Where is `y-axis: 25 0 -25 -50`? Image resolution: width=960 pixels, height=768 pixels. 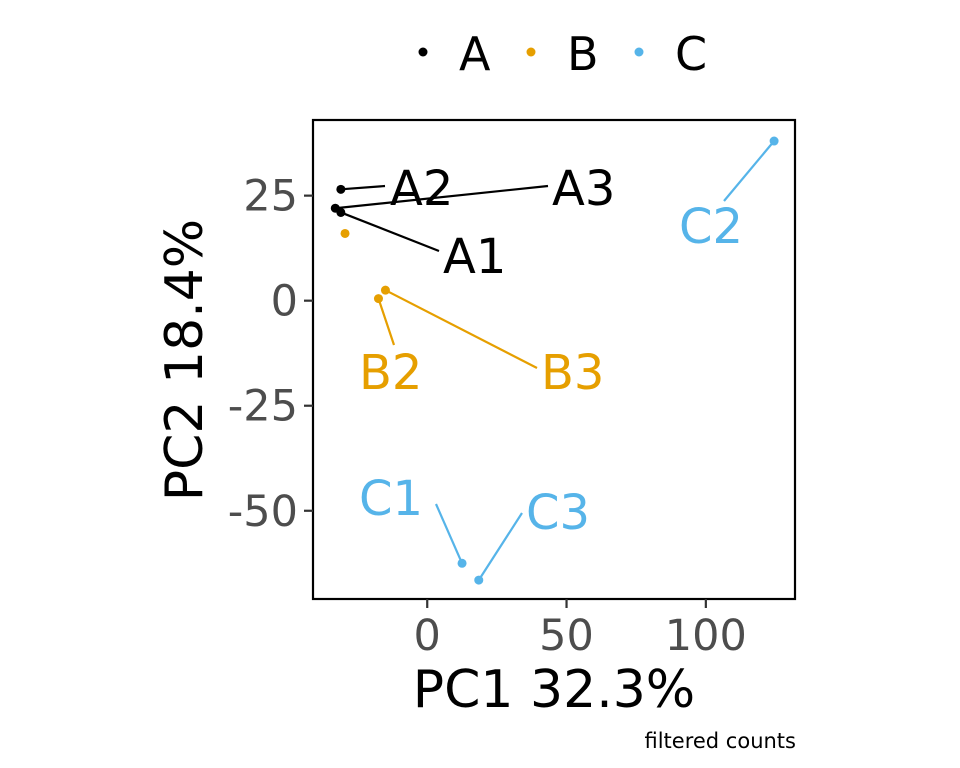 y-axis: 25 0 -25 -50 is located at coordinates (270, 354).